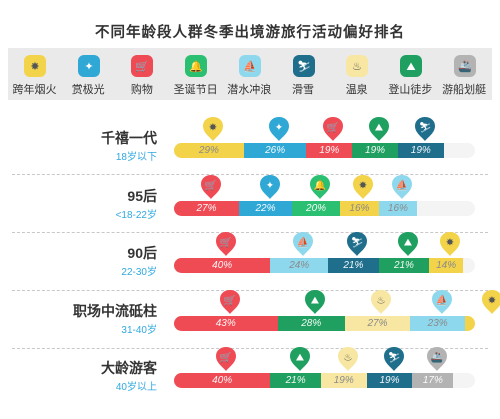  I want to click on legend-label: 温泉, so click(356, 90).